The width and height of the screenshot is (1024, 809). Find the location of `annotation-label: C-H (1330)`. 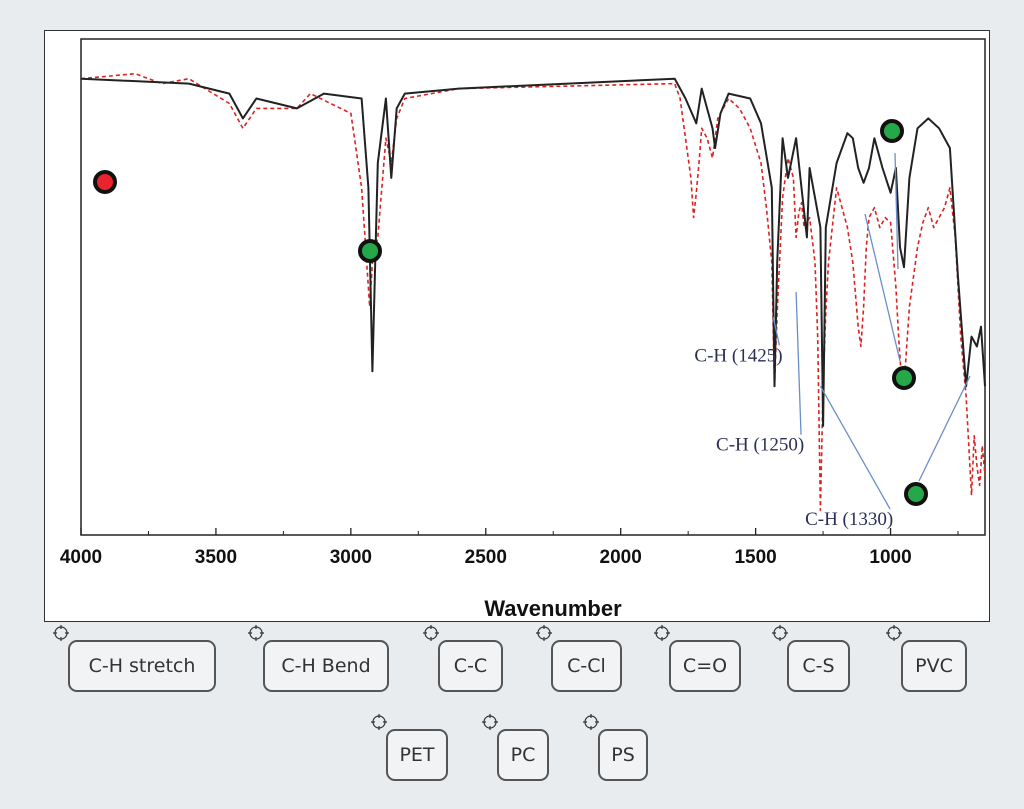

annotation-label: C-H (1330) is located at coordinates (849, 519).